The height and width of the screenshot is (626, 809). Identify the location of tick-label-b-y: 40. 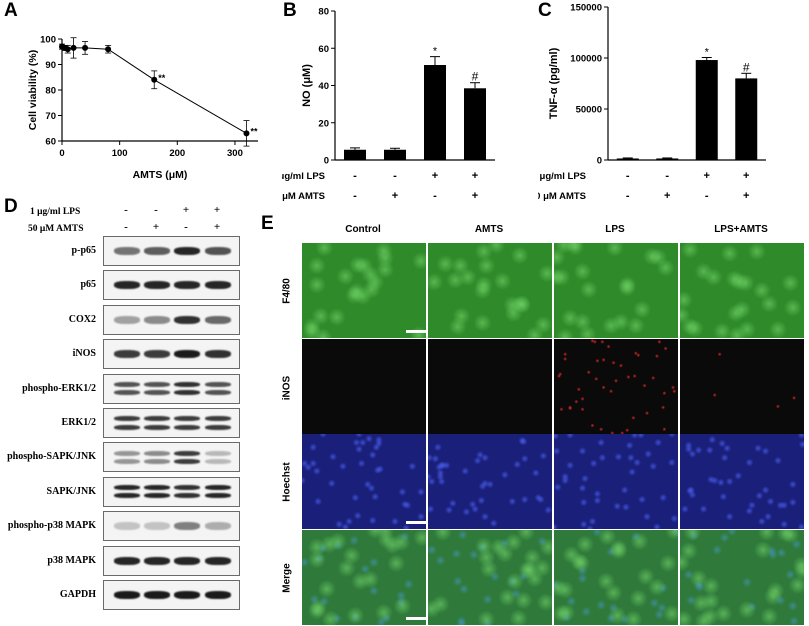
(323, 86).